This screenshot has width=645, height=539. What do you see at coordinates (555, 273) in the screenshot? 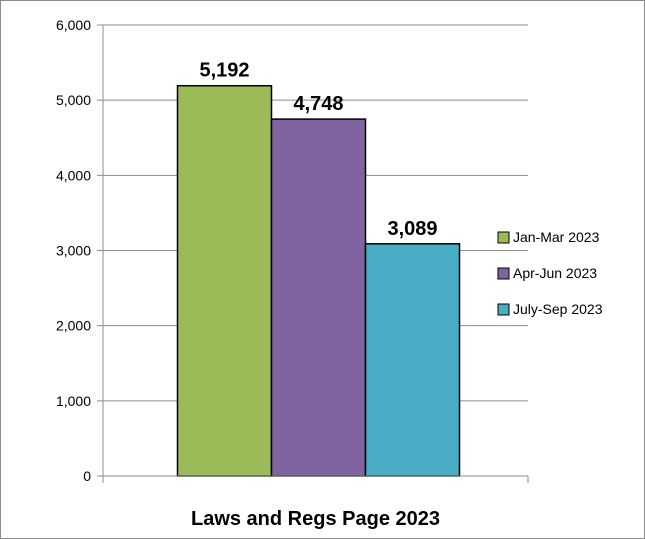
I see `legend-label: Apr-Jun 2023` at bounding box center [555, 273].